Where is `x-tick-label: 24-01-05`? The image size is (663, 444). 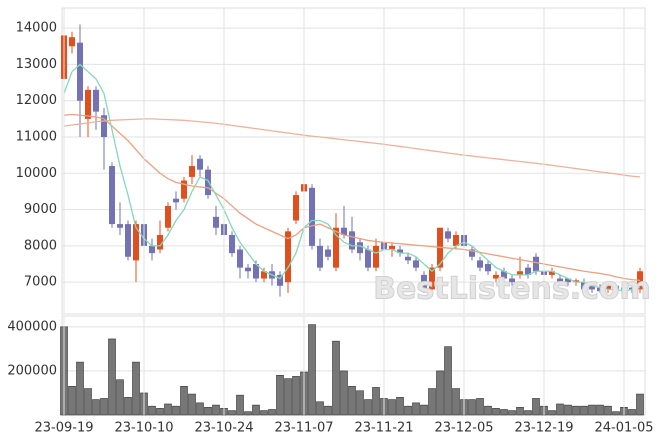
x-tick-label: 24-01-05 is located at coordinates (623, 428).